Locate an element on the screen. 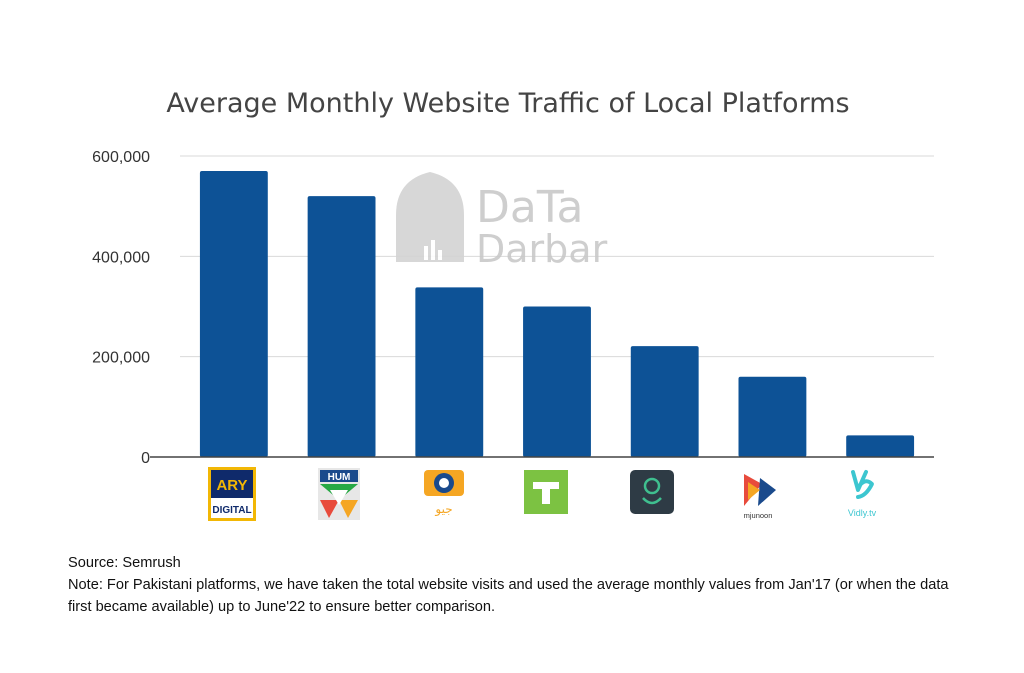 The width and height of the screenshot is (1024, 673). y-tick-label: 400,000 is located at coordinates (121, 257).